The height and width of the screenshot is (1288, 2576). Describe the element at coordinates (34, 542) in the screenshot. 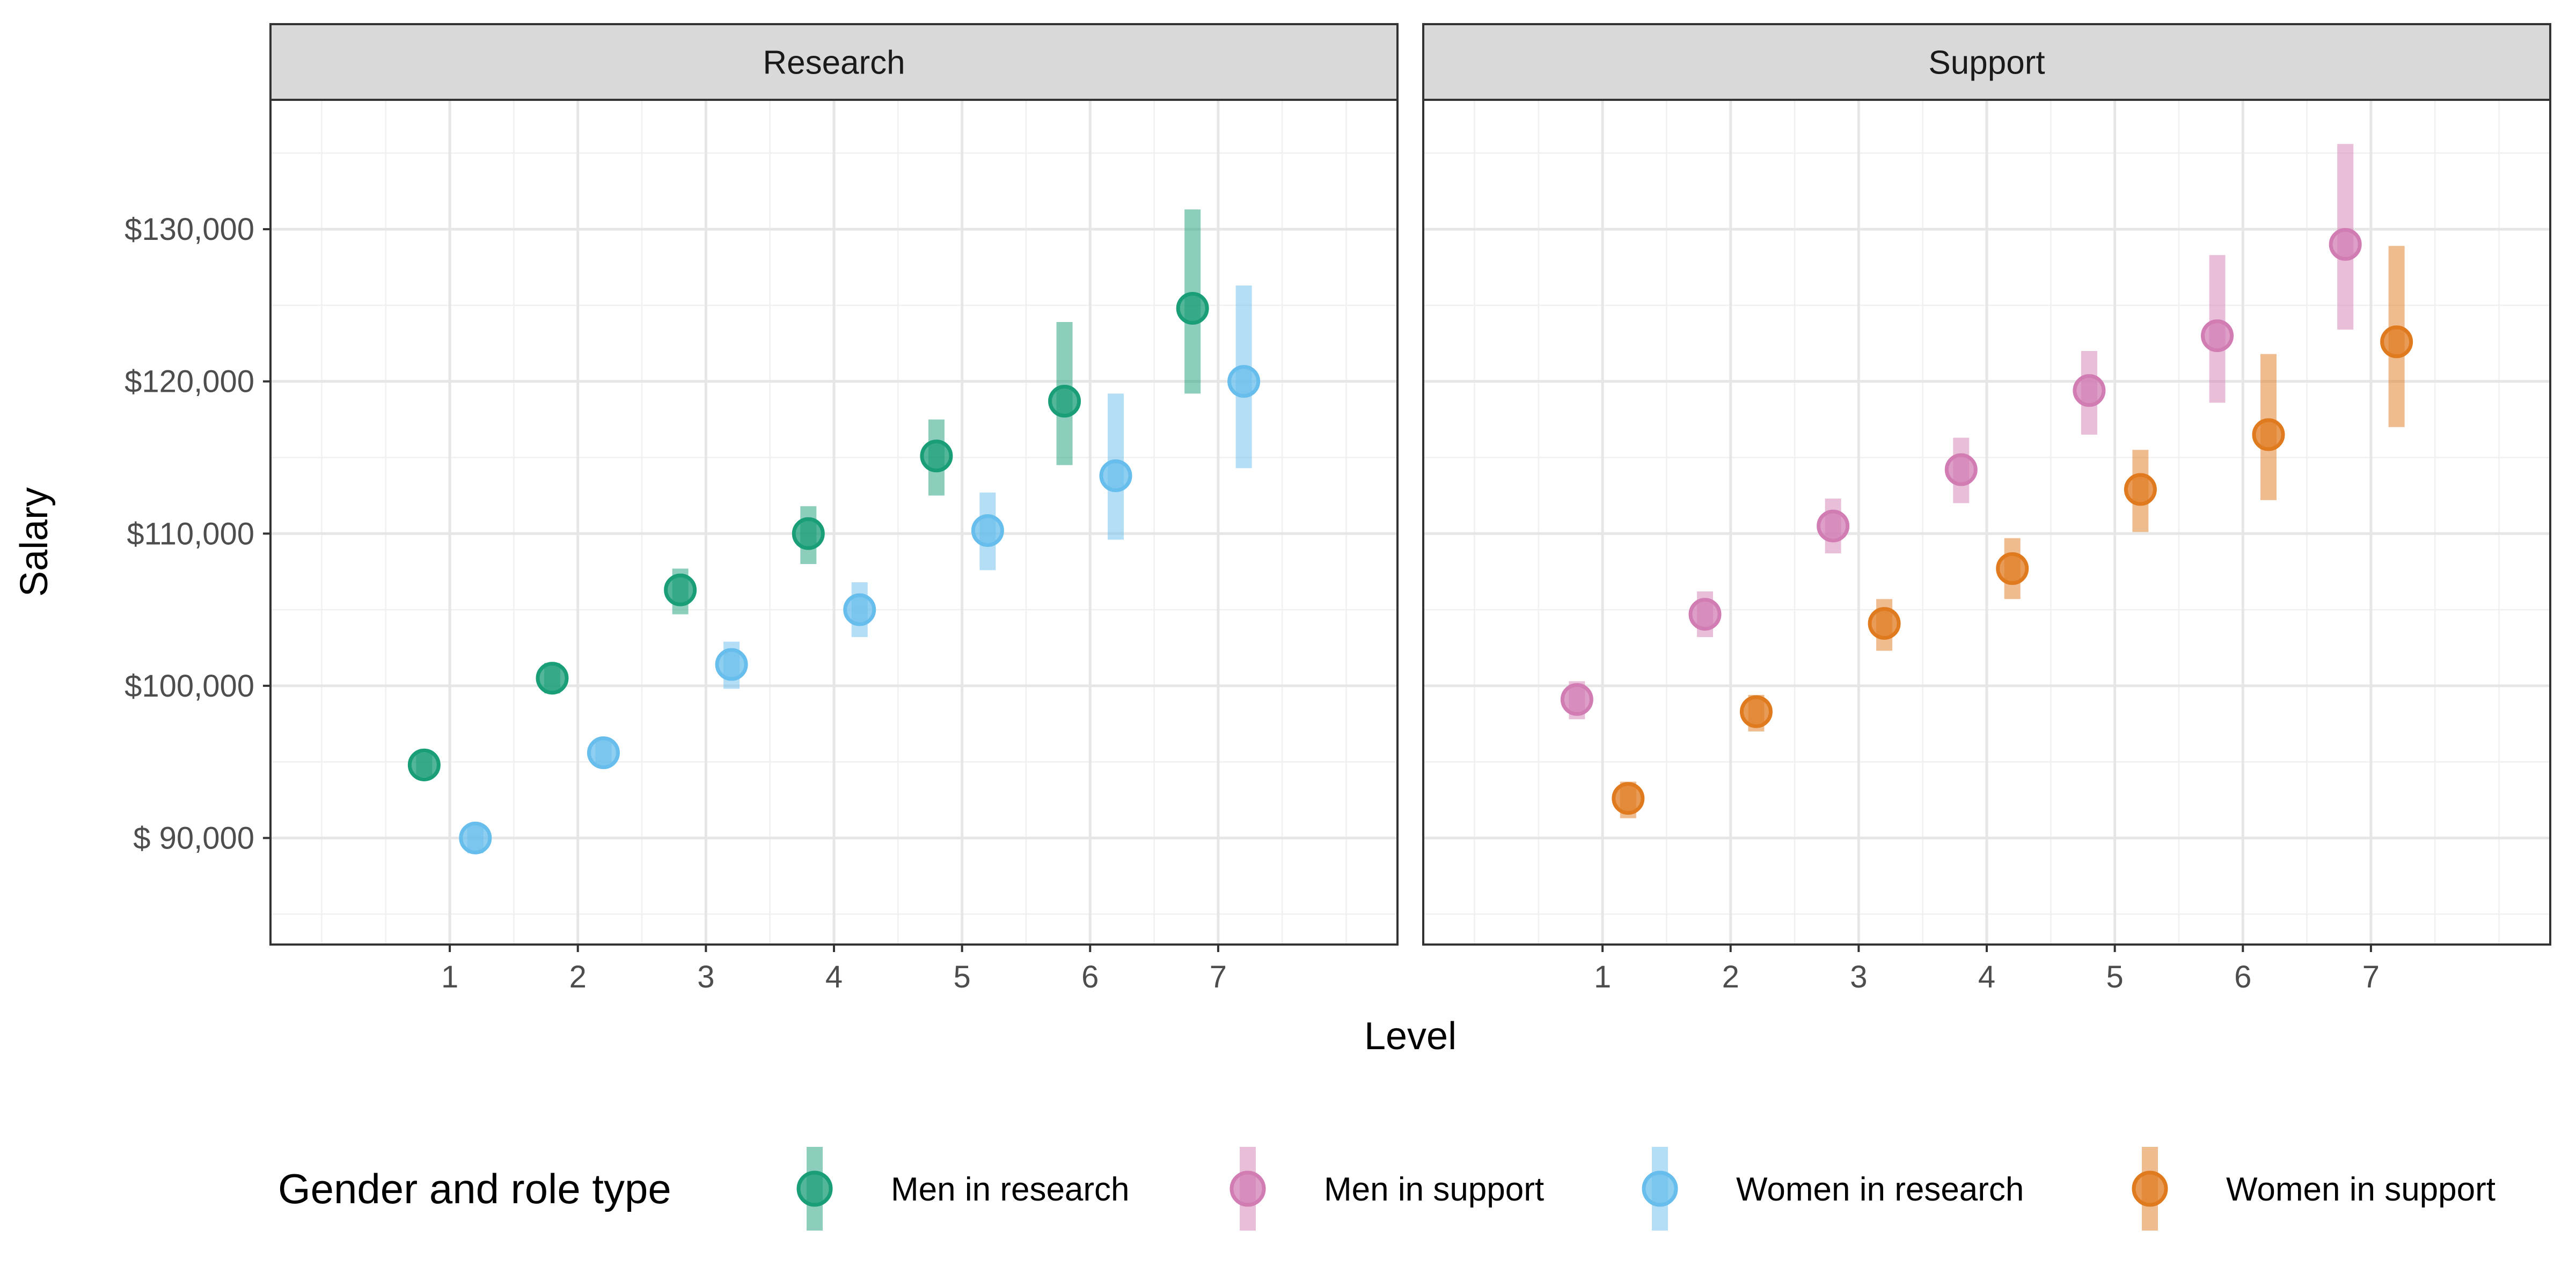

I see `y-axis-title: Salary` at that location.